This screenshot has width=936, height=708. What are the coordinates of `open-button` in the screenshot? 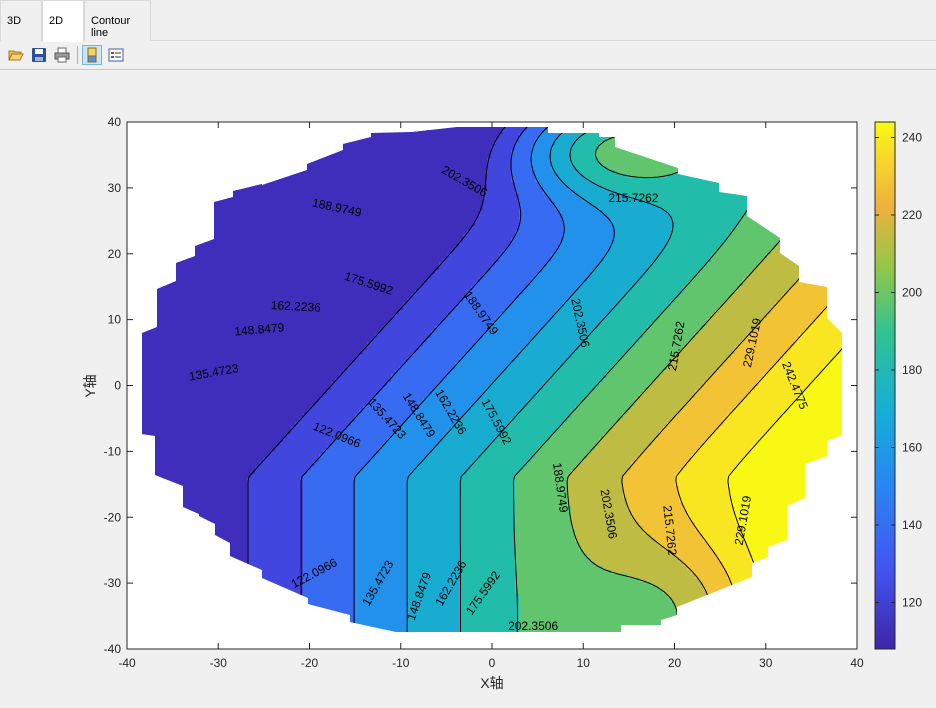 It's located at (16, 55).